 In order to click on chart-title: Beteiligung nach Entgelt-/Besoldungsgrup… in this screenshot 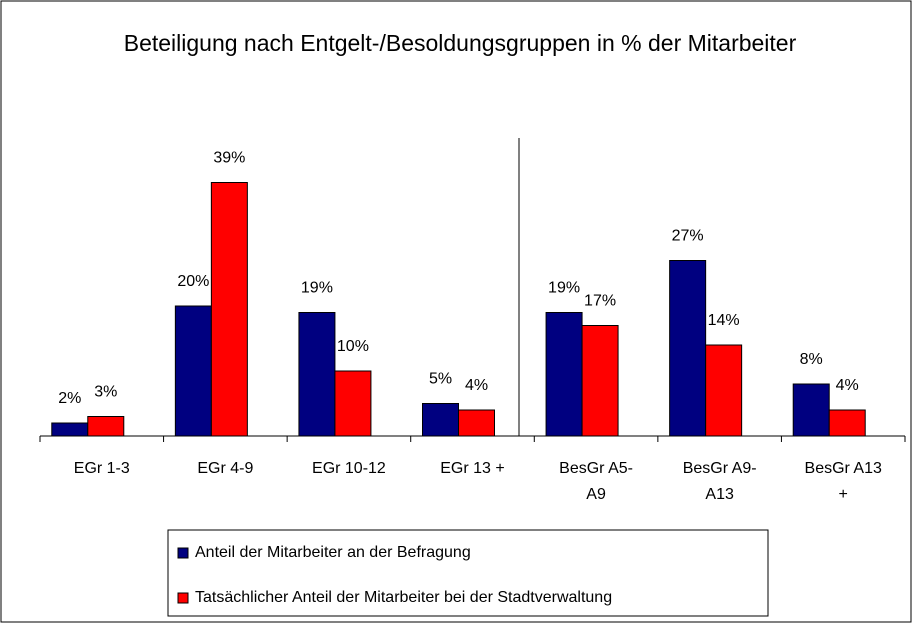, I will do `click(460, 43)`.